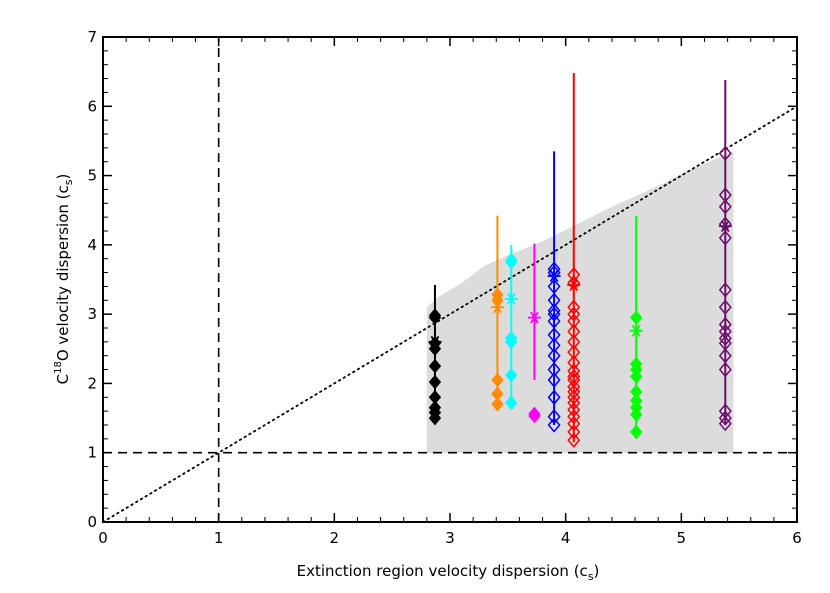 This screenshot has height=593, width=830. What do you see at coordinates (797, 538) in the screenshot?
I see `x-tick-label: 6` at bounding box center [797, 538].